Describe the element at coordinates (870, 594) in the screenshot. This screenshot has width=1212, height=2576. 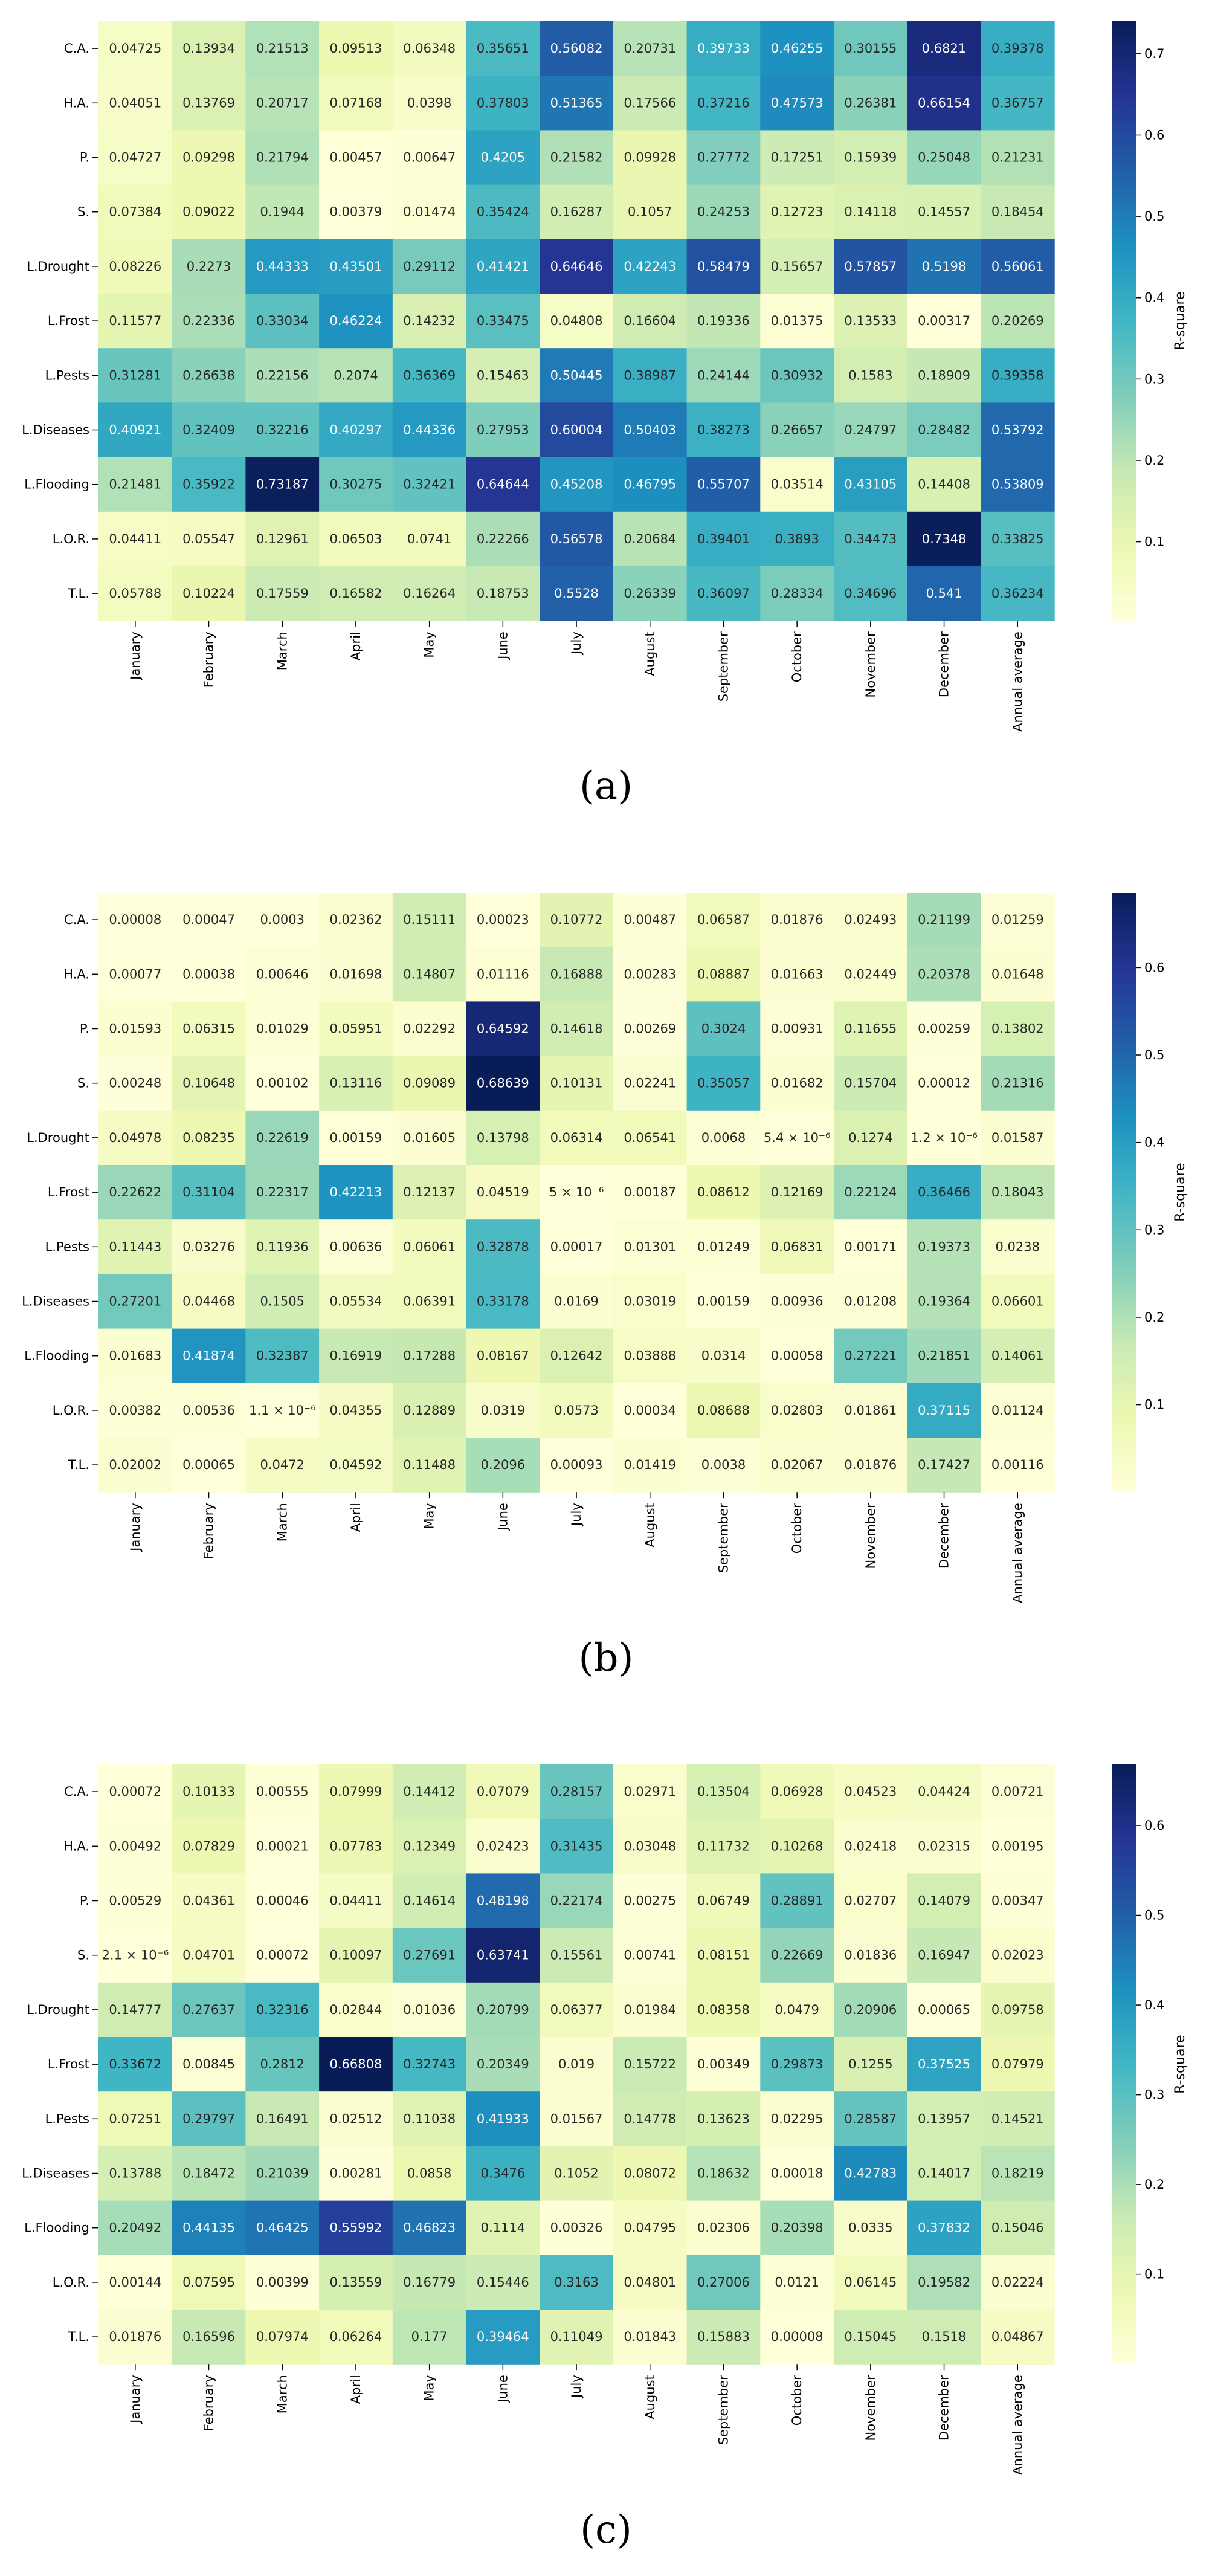
I see `cell-value-label: 0.34696` at that location.